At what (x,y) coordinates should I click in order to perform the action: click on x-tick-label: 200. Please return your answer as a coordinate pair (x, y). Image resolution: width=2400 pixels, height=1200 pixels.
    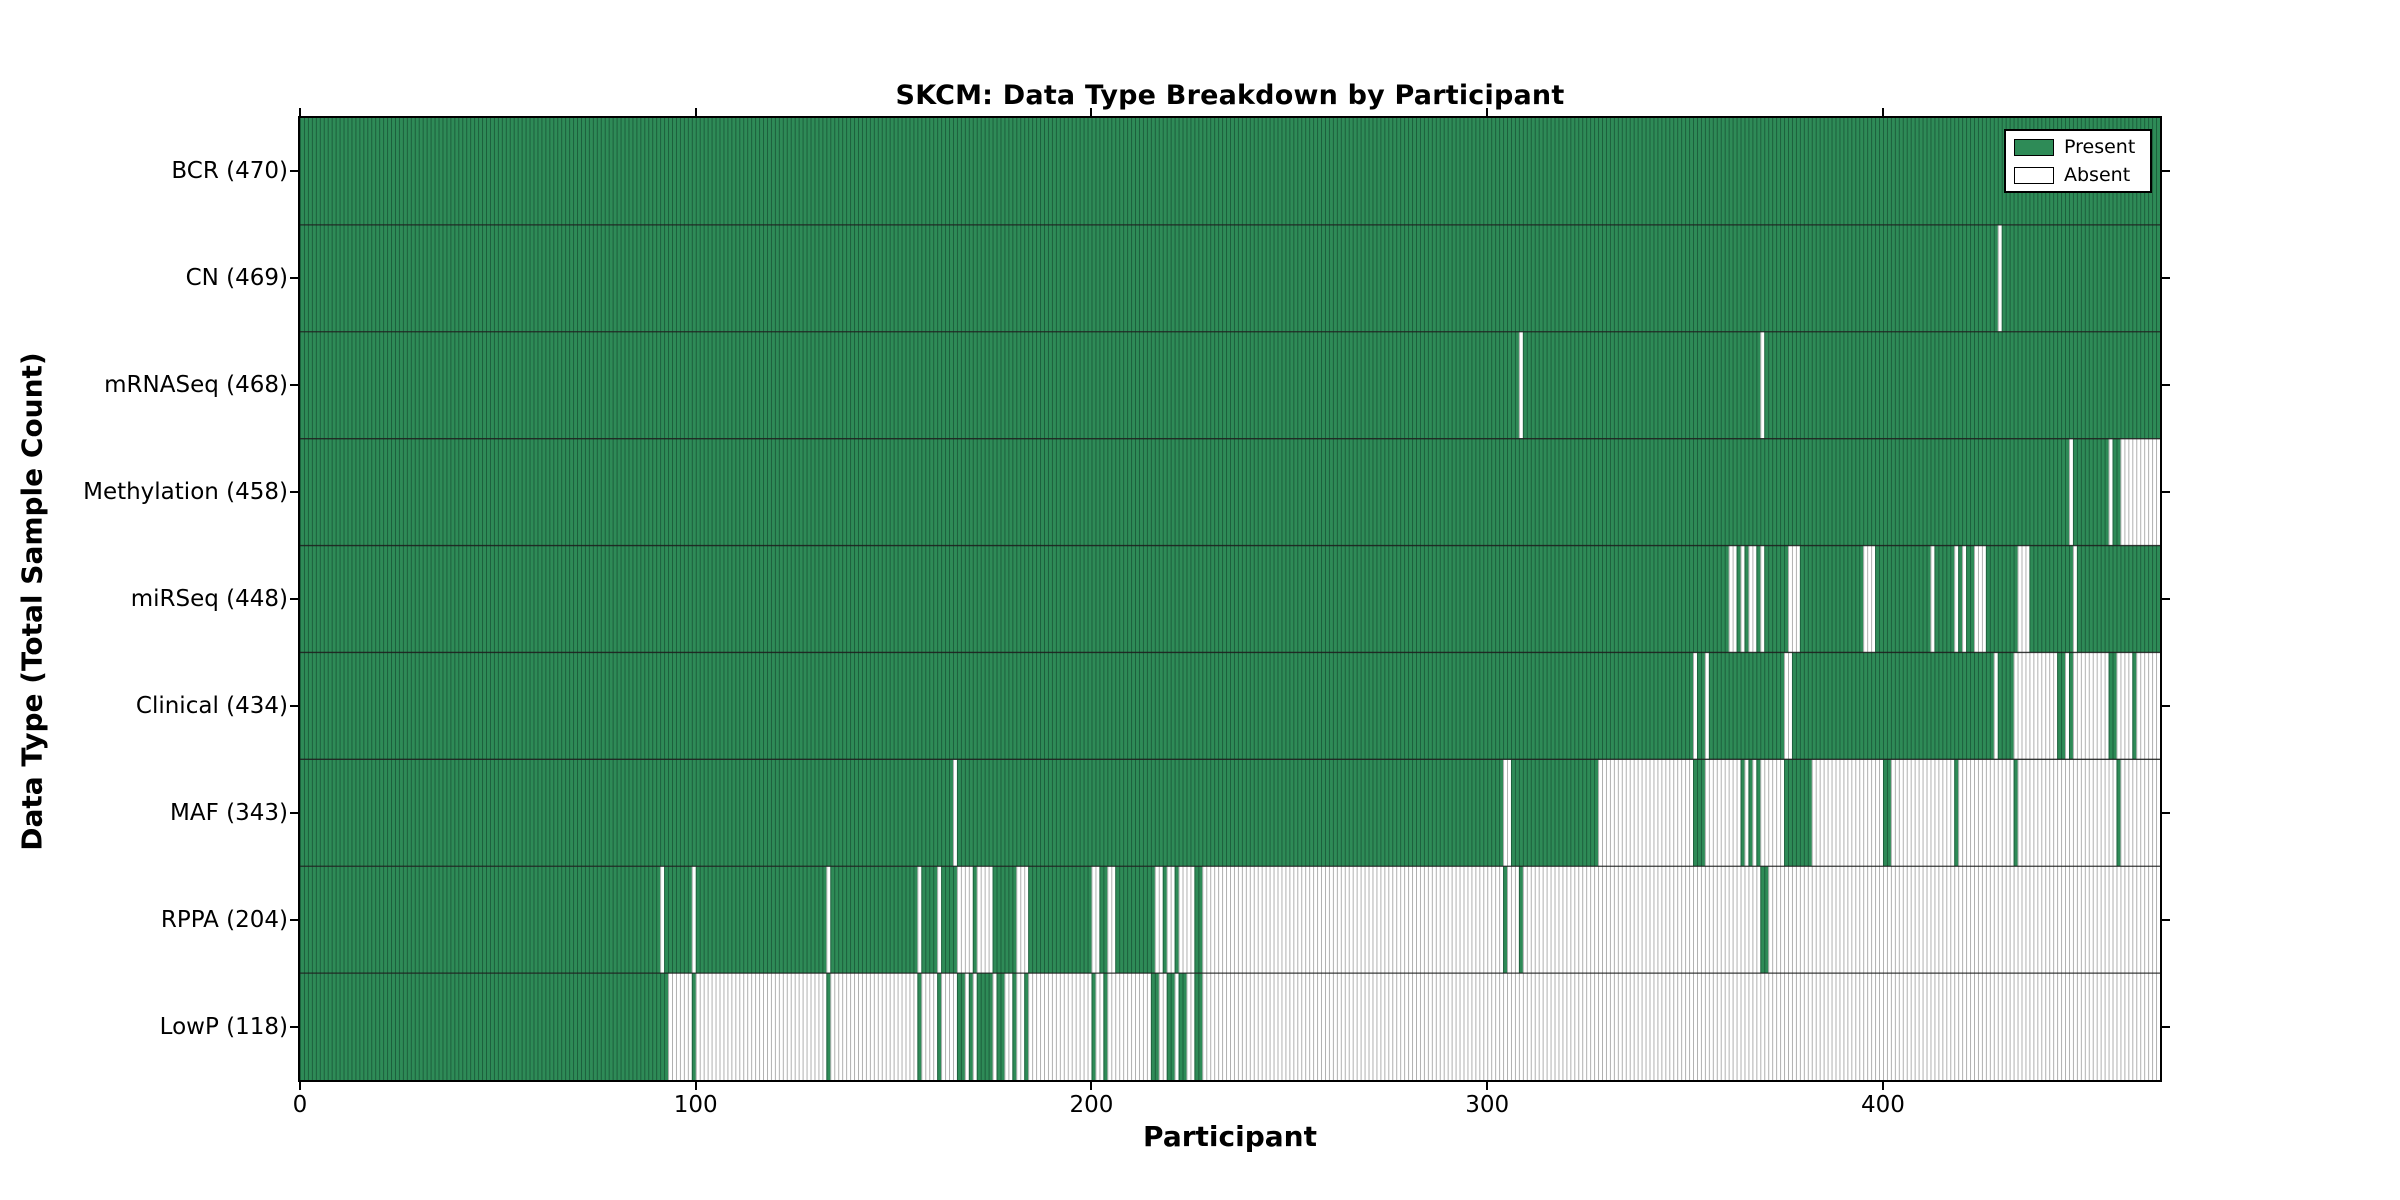
    Looking at the image, I should click on (1091, 1105).